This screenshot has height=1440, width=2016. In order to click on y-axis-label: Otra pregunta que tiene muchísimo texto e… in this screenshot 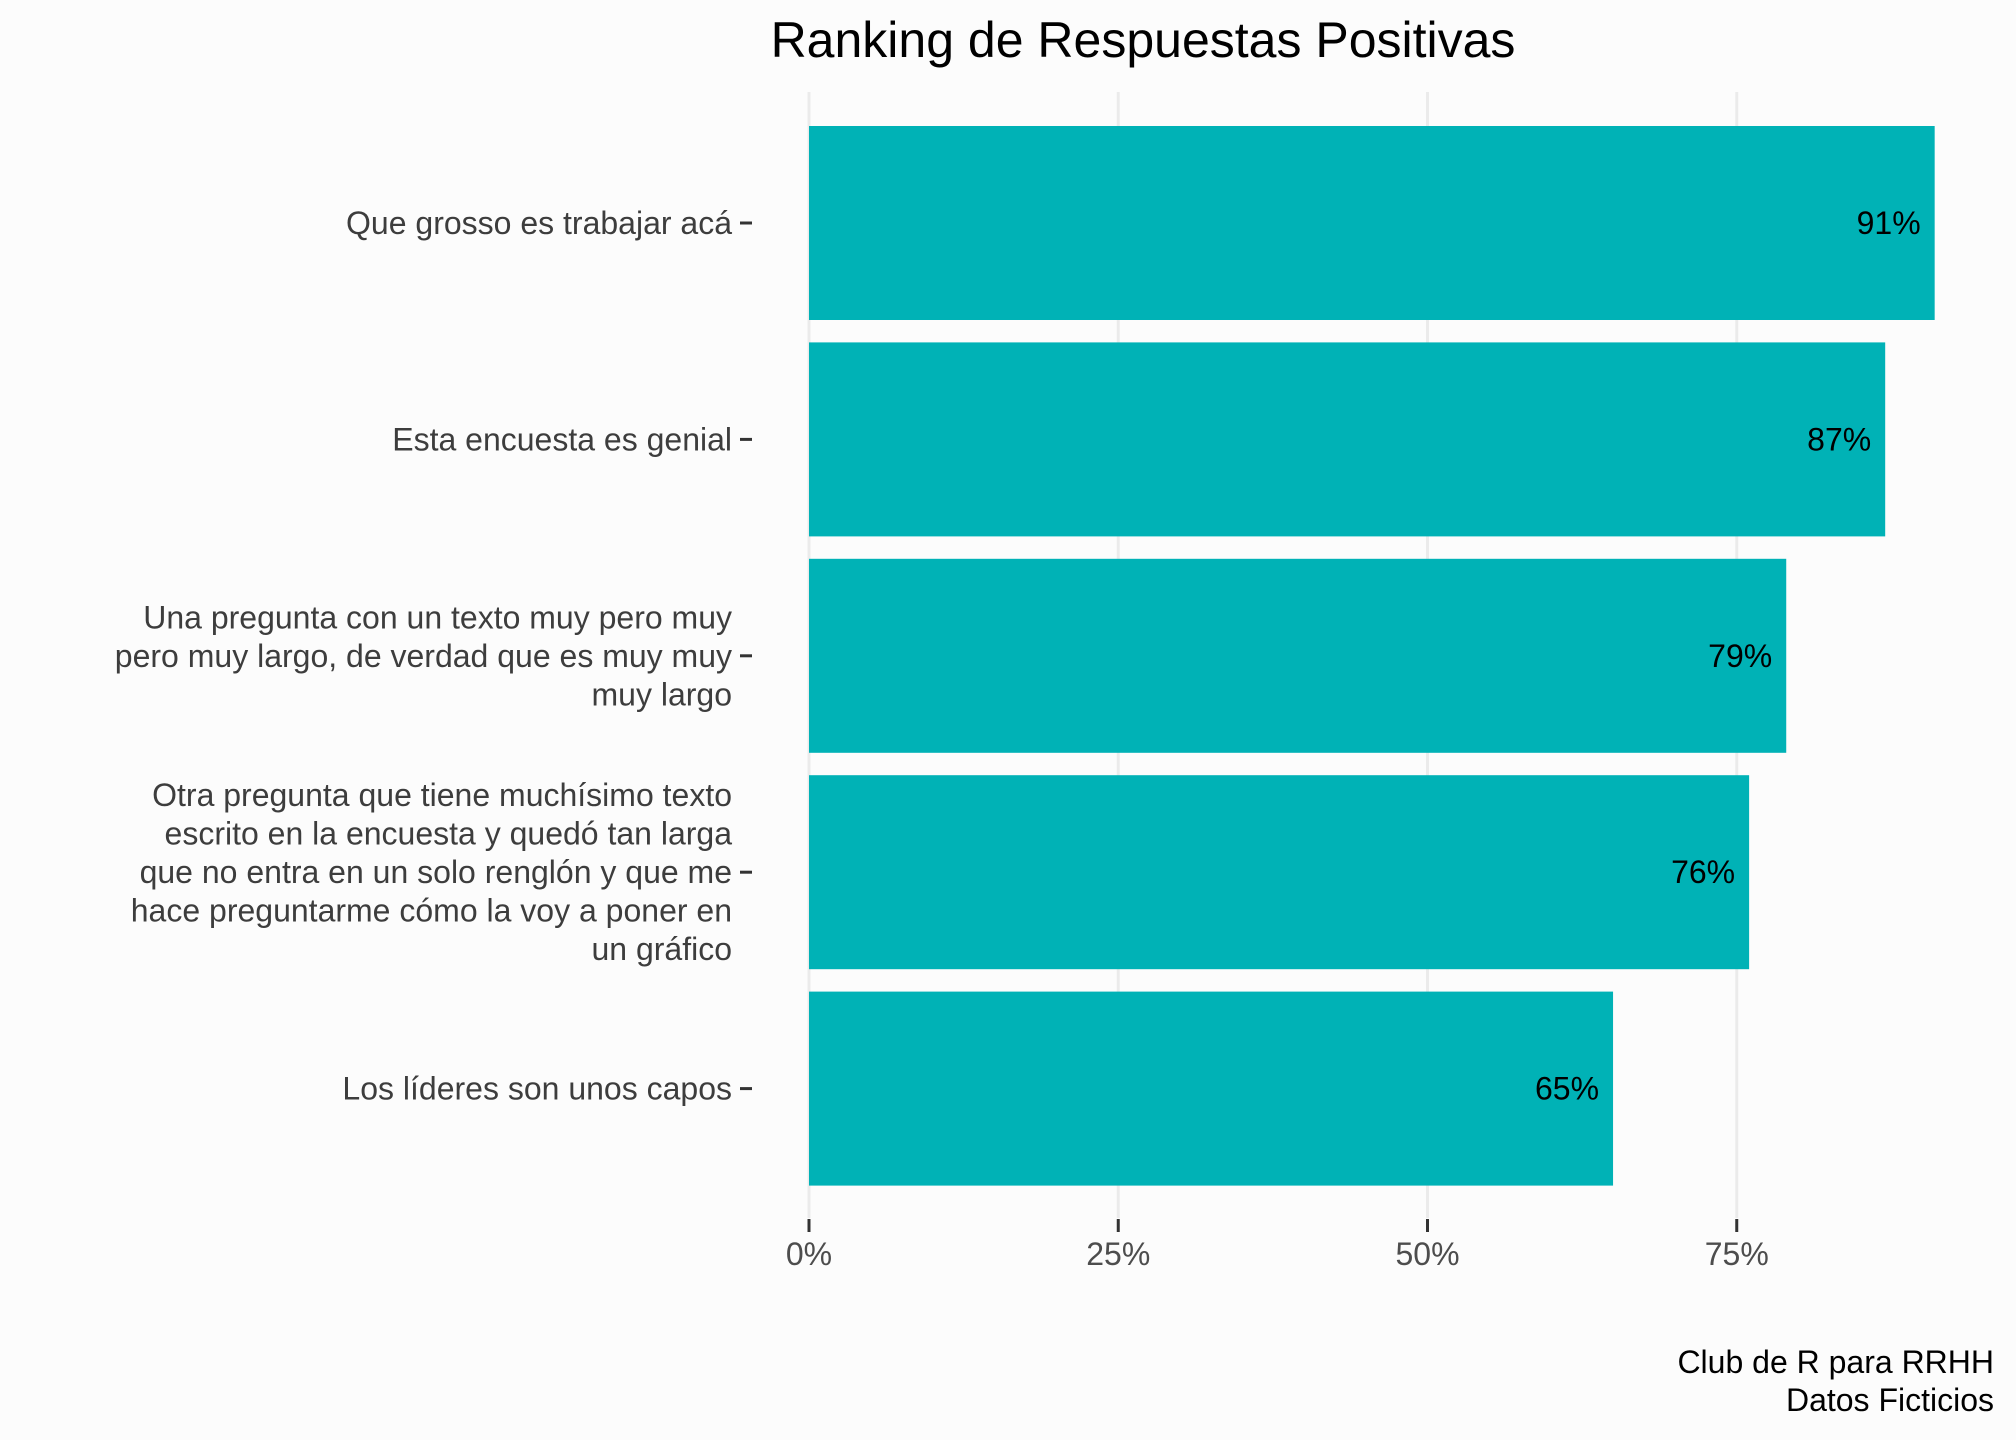, I will do `click(431, 872)`.